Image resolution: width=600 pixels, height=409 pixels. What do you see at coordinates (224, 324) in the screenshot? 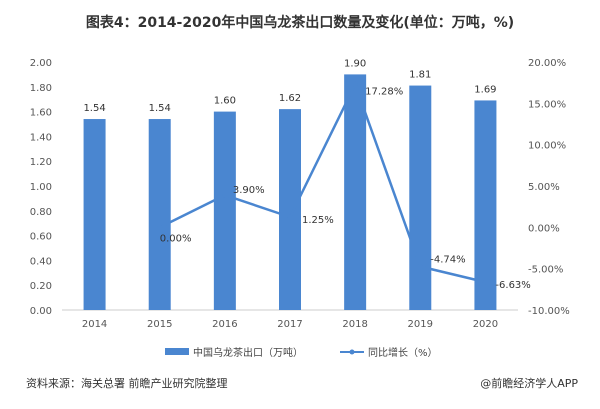
I see `x-axis-tick: 2016` at bounding box center [224, 324].